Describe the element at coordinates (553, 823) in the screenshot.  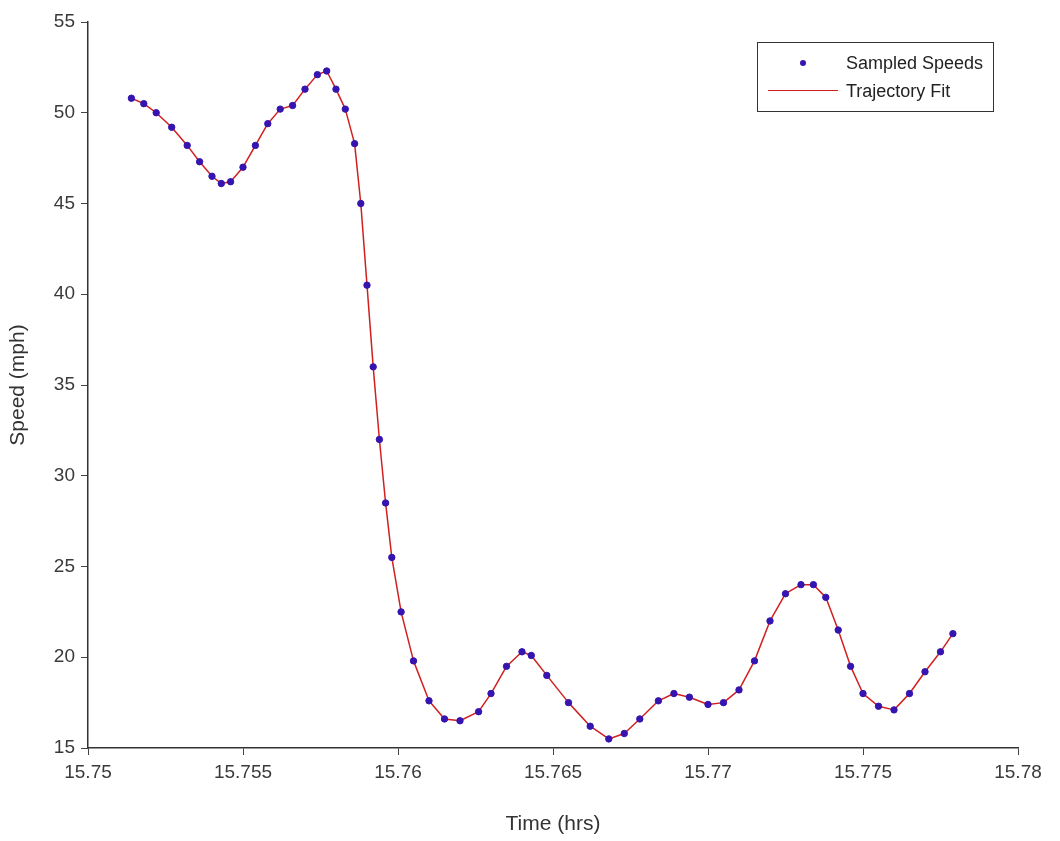
I see `x-axis-title: Time (hrs)` at that location.